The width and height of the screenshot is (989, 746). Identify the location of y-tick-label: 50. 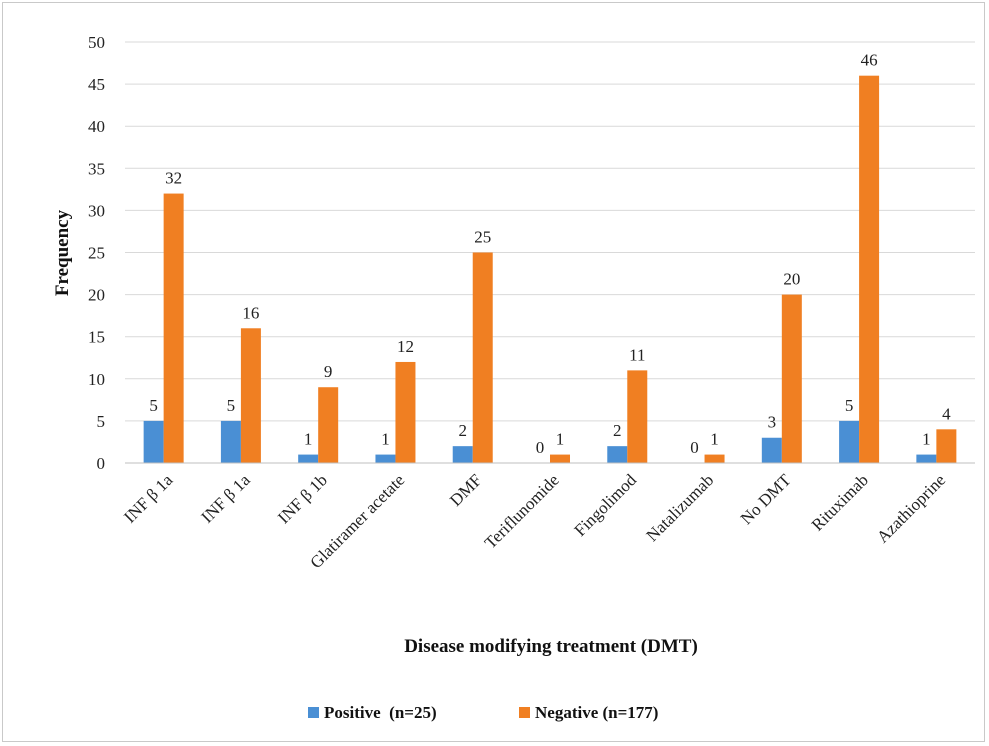
(96, 42).